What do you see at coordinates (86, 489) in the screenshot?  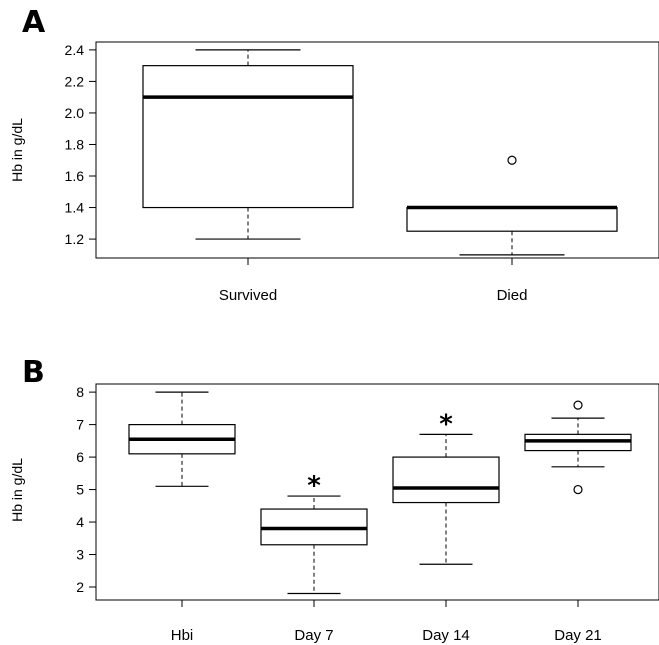 I see `panel-b-y-ticks: 2 3 4 5 6 7 8` at bounding box center [86, 489].